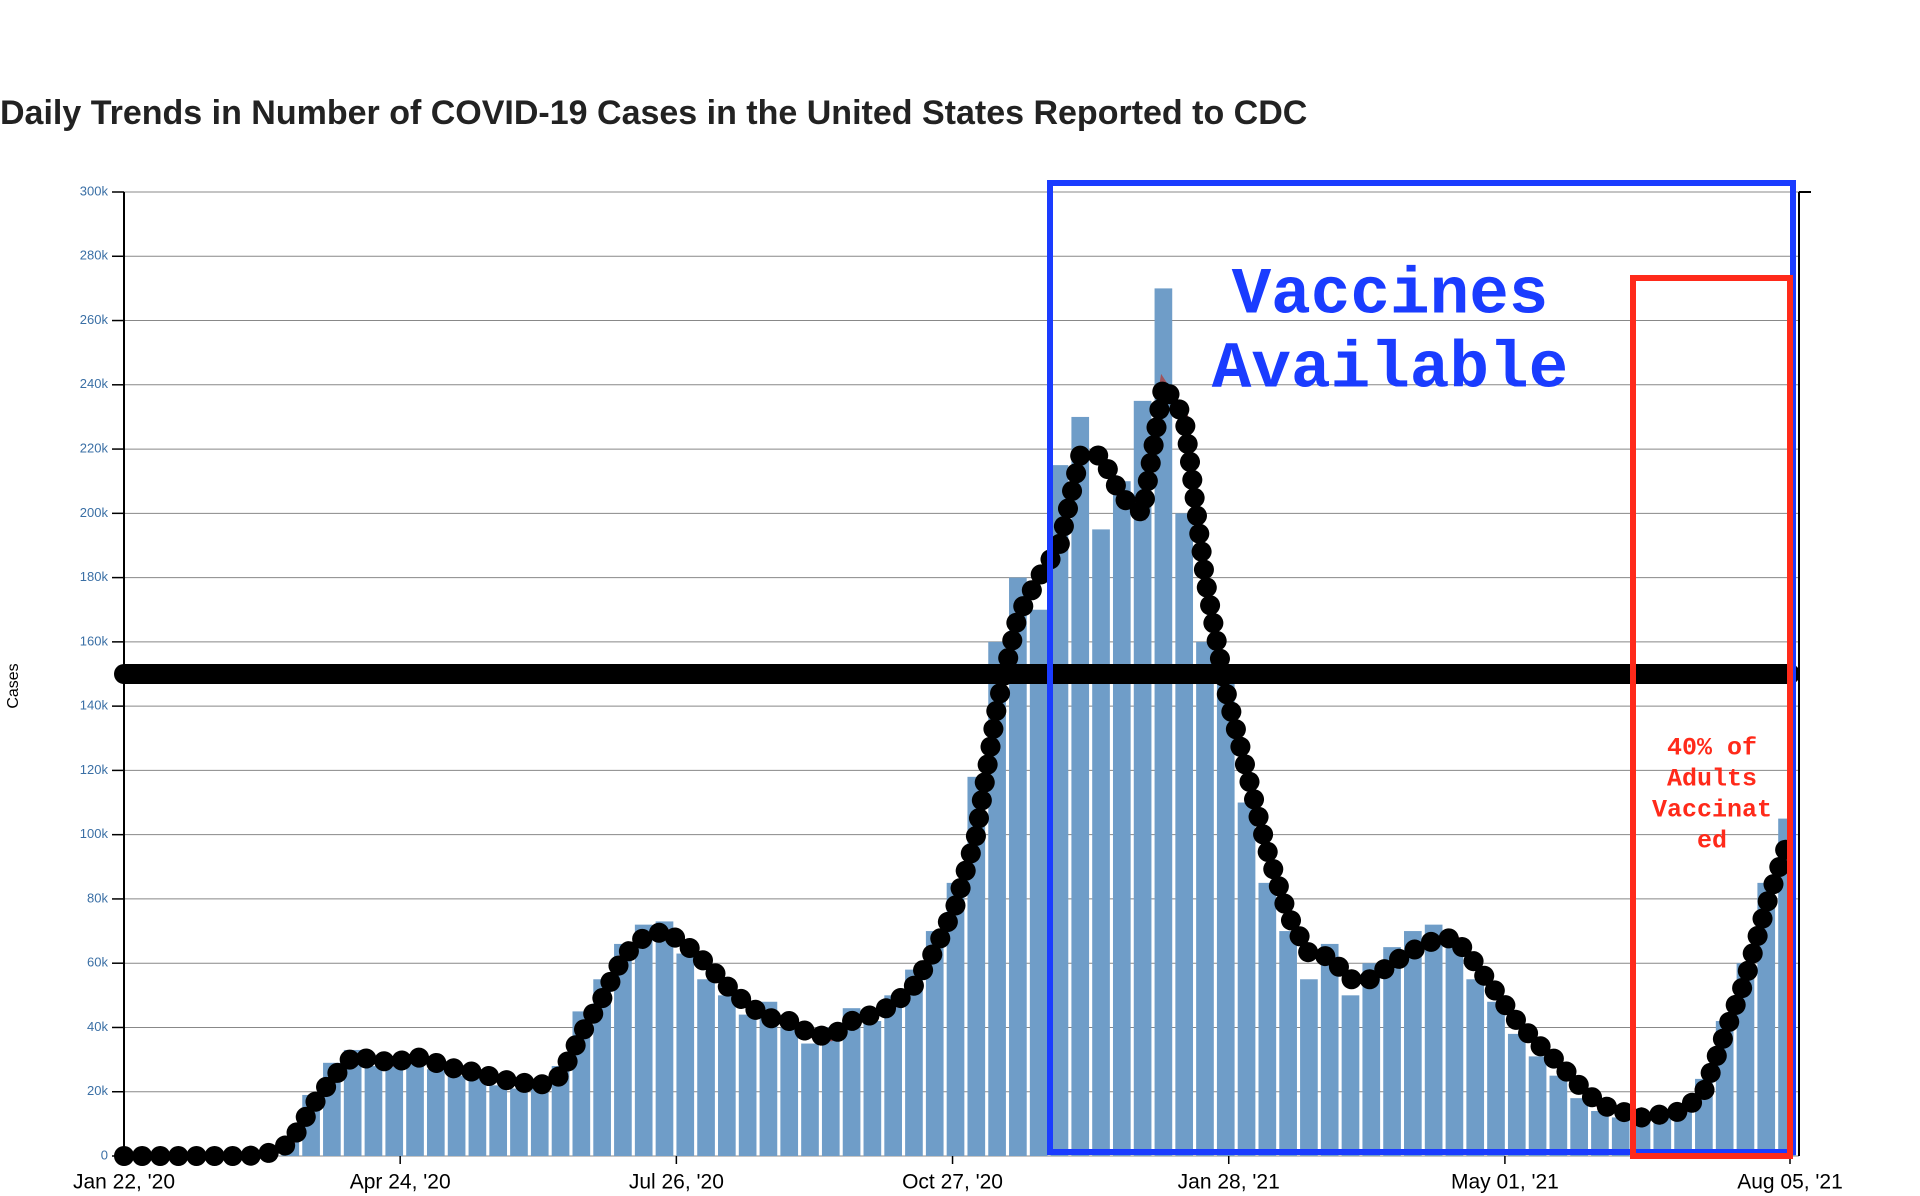 This screenshot has height=1196, width=1920. What do you see at coordinates (1712, 841) in the screenshot?
I see `annotation-text: ed` at bounding box center [1712, 841].